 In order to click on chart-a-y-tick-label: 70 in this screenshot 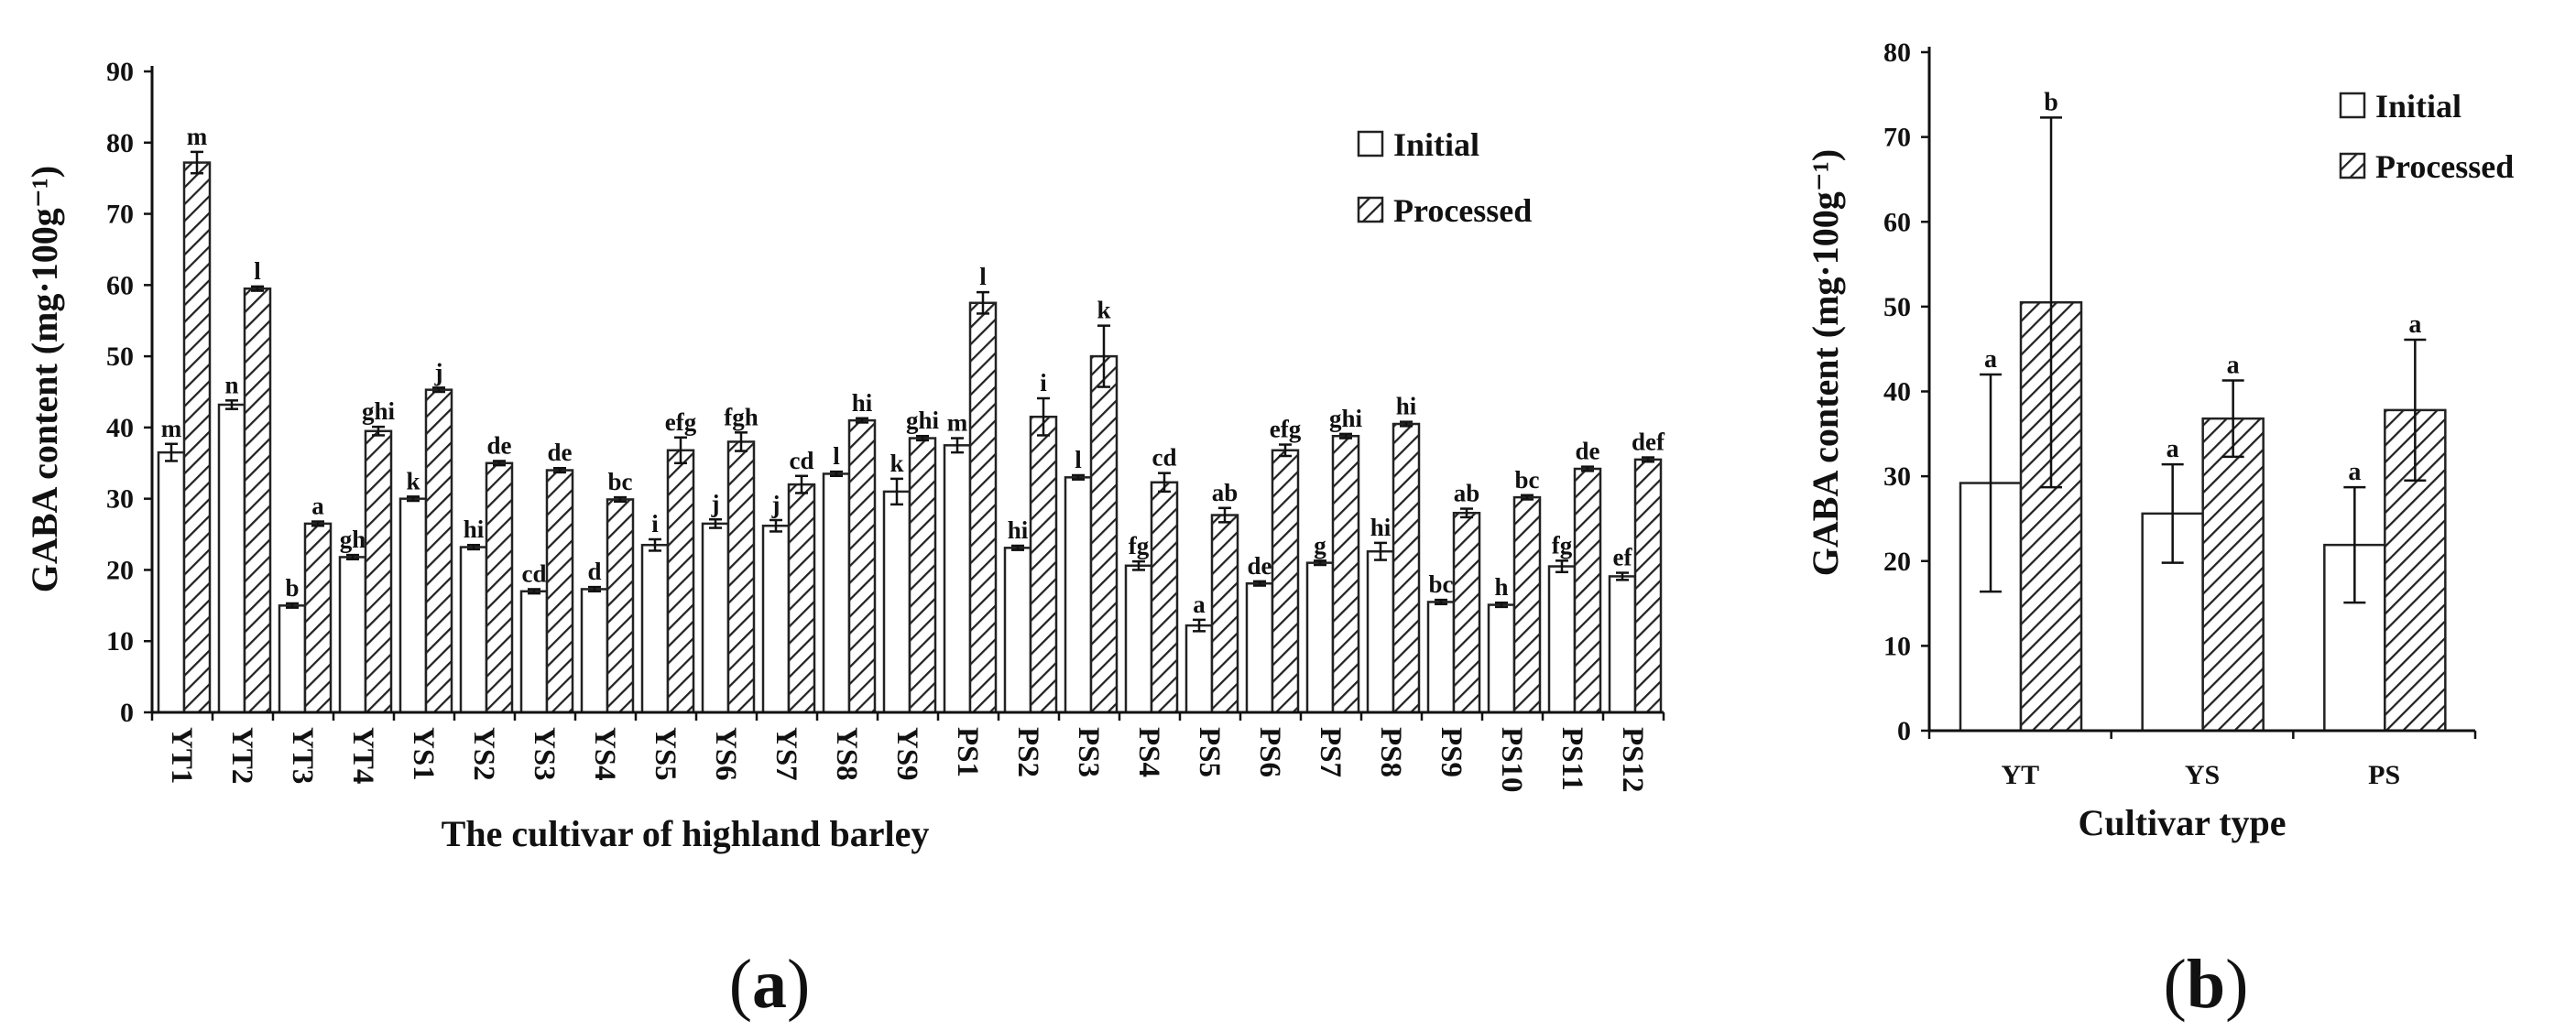, I will do `click(120, 215)`.